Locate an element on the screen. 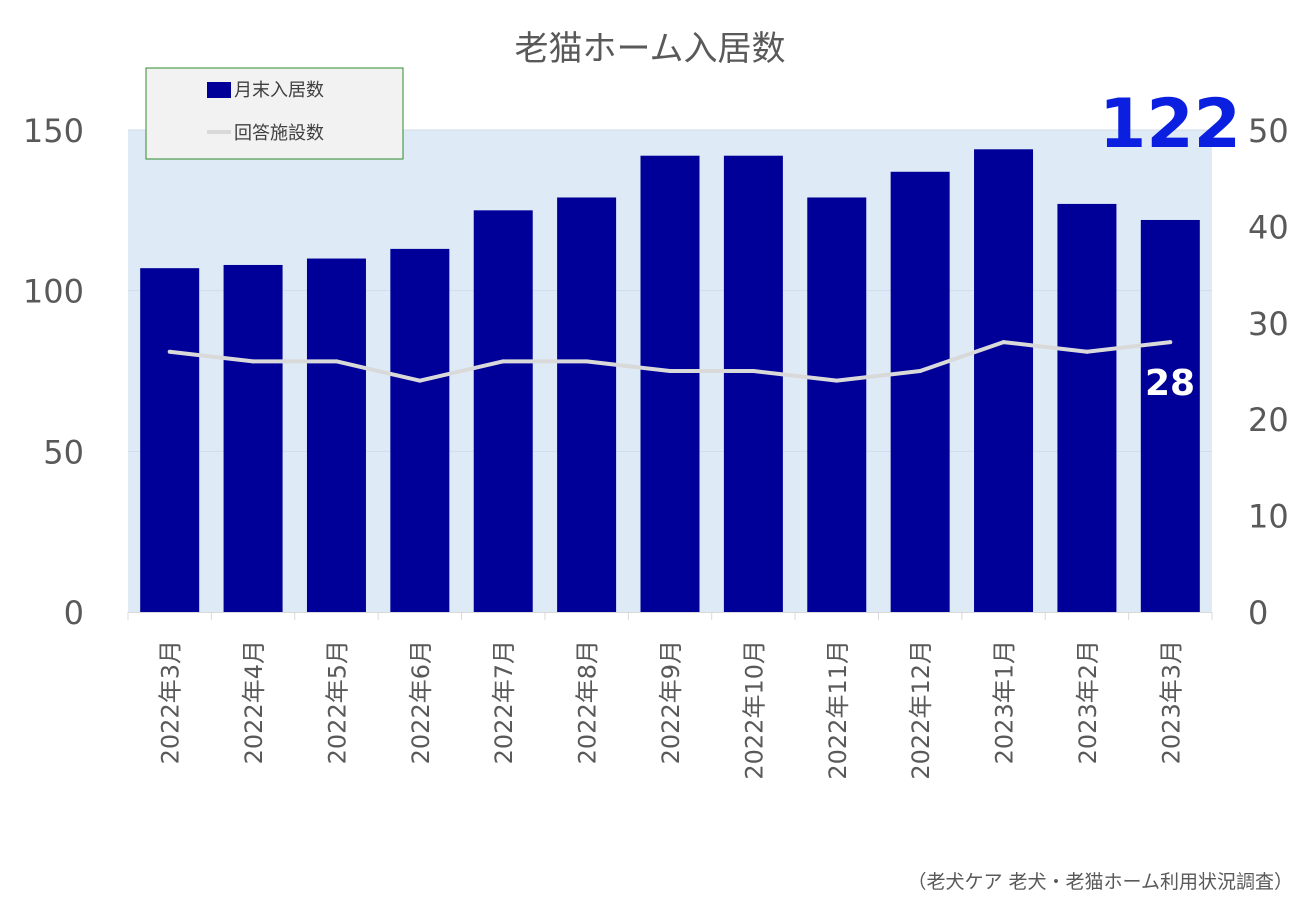  y-left-tick-label: 100 is located at coordinates (53, 292).